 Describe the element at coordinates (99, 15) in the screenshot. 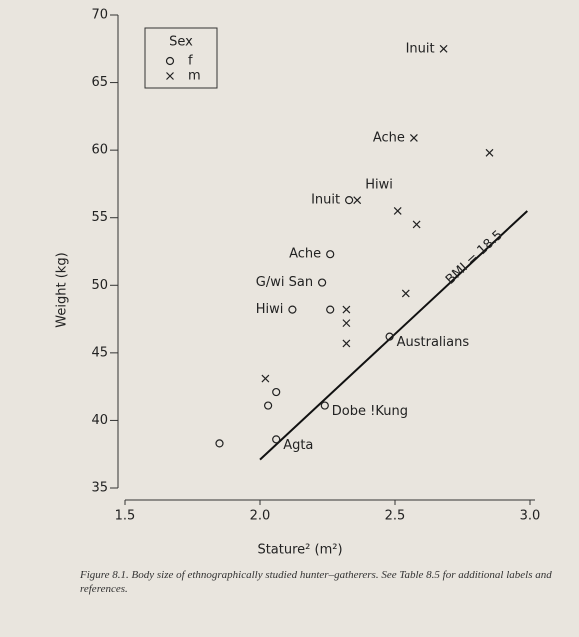

I see `y-tick-label: 70` at that location.